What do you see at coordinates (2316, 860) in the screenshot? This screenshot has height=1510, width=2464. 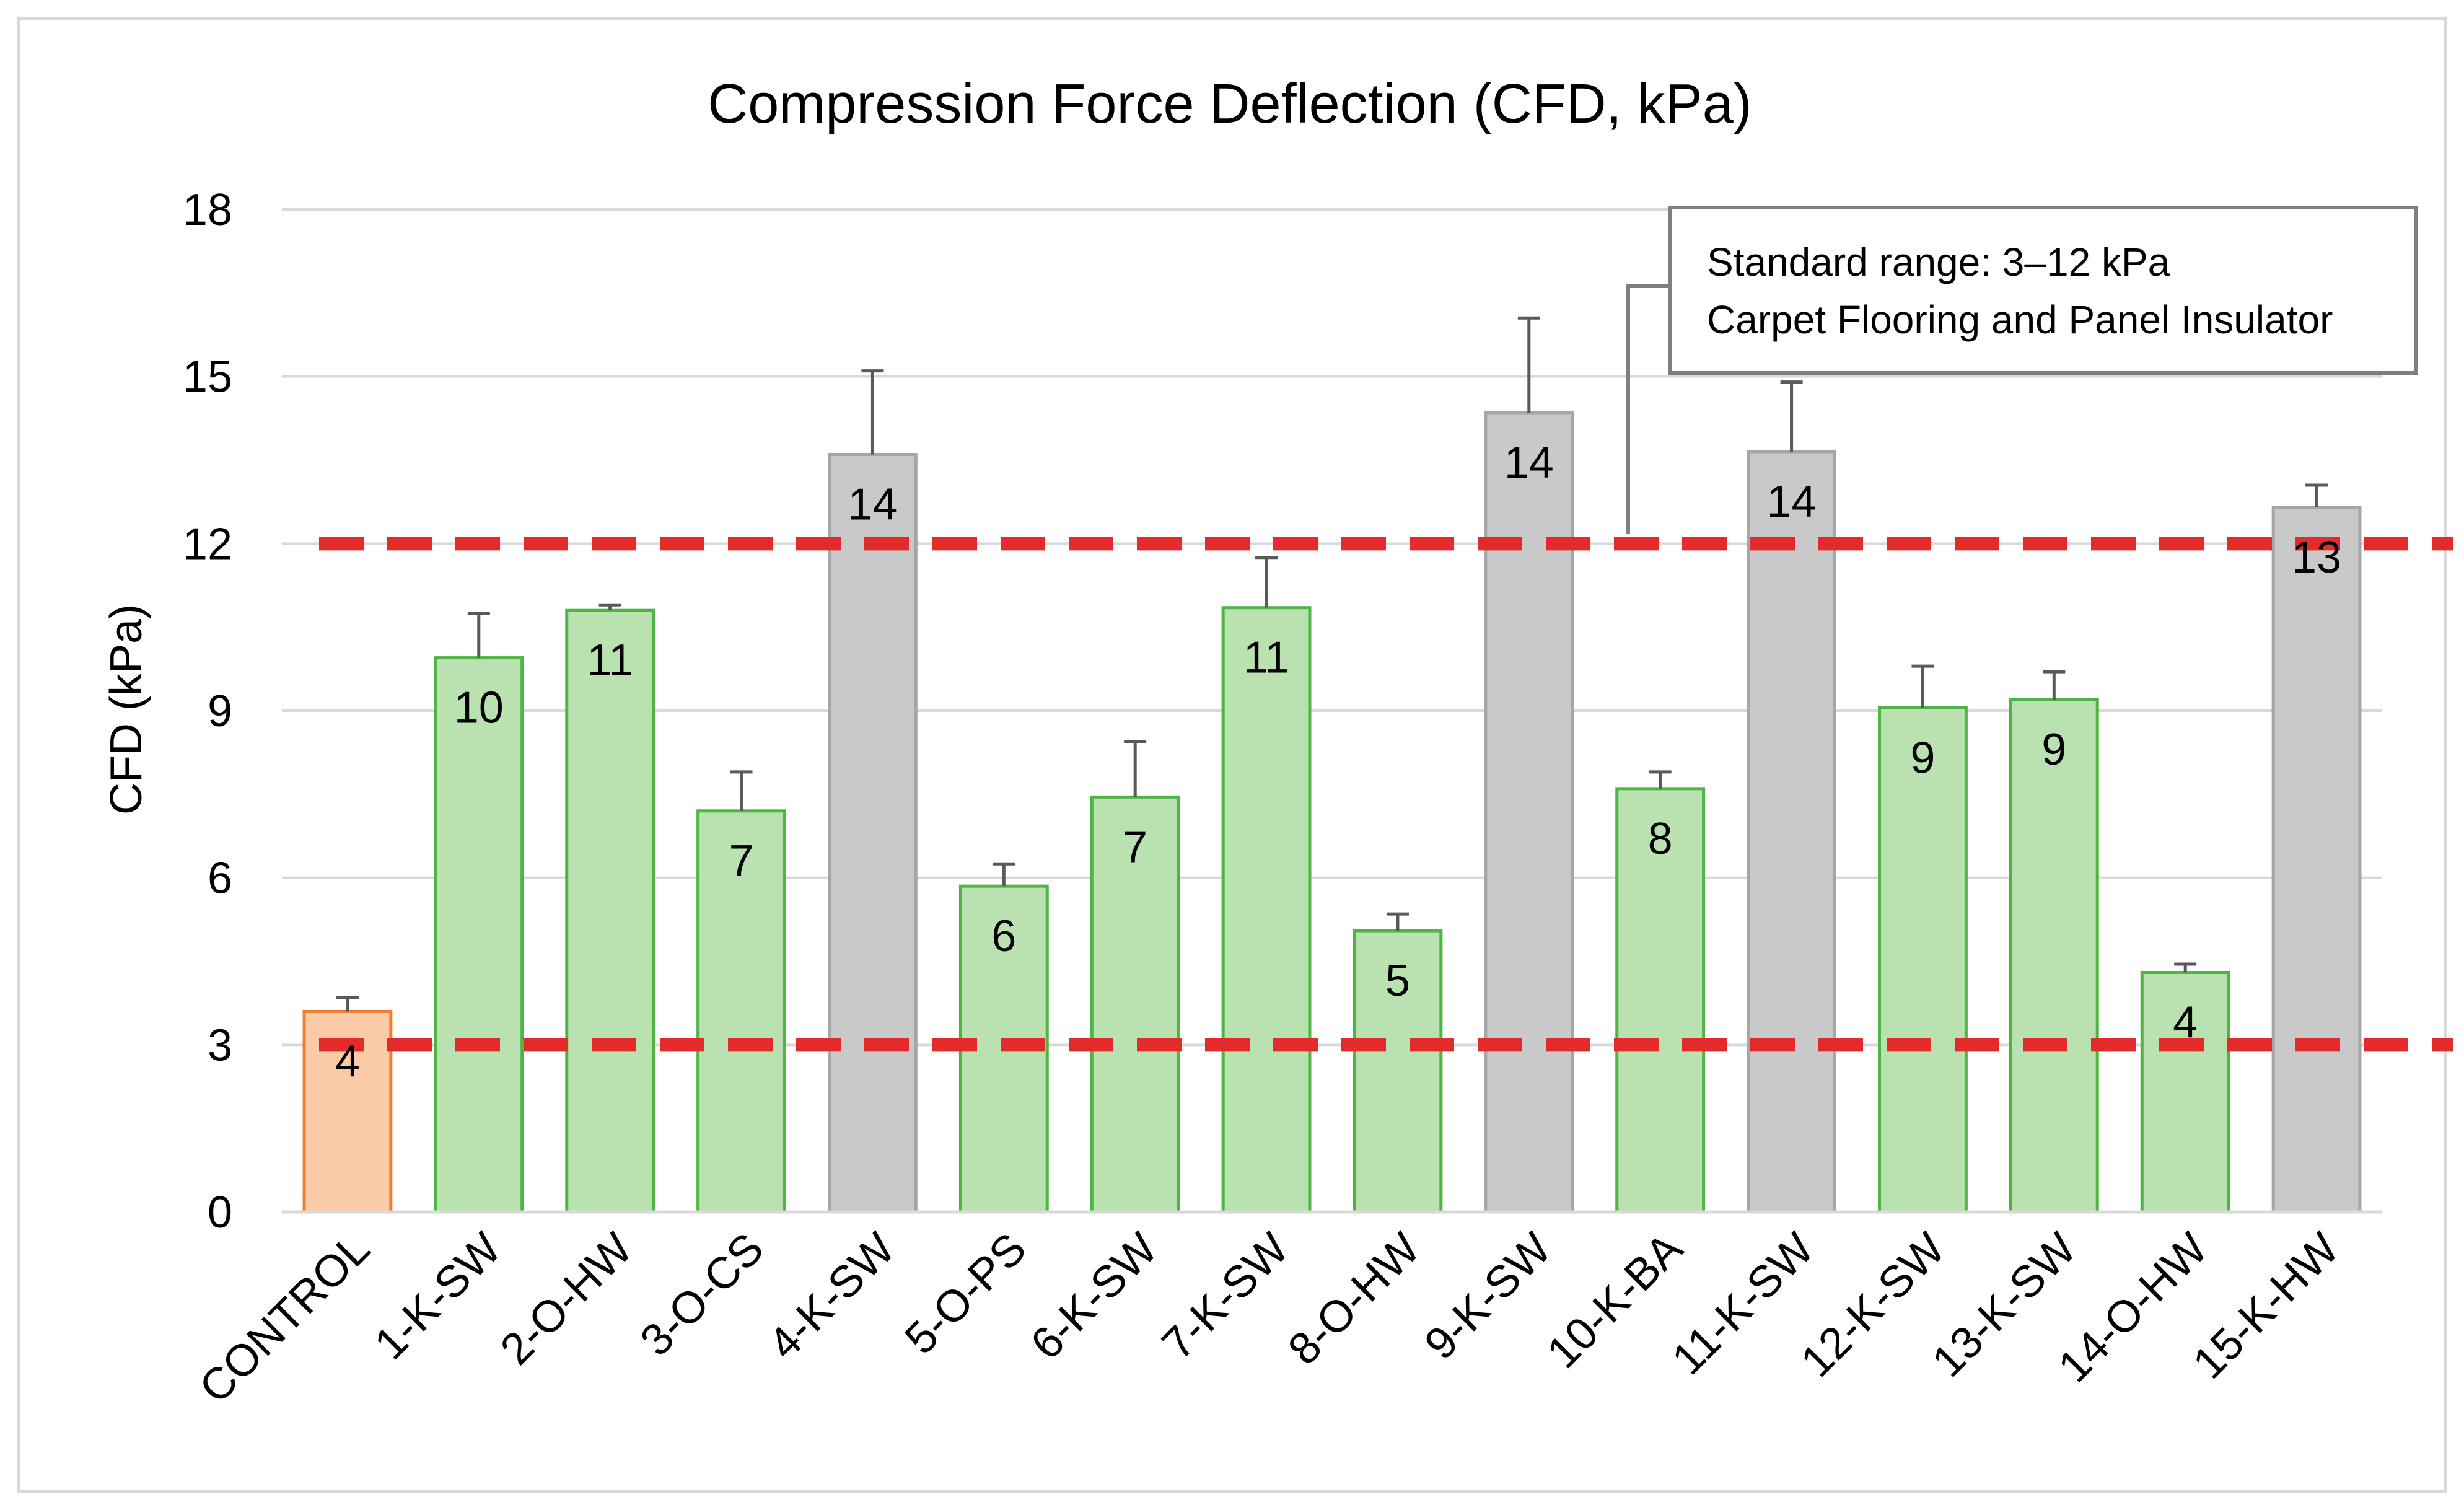 I see `bar-15-k-hw` at bounding box center [2316, 860].